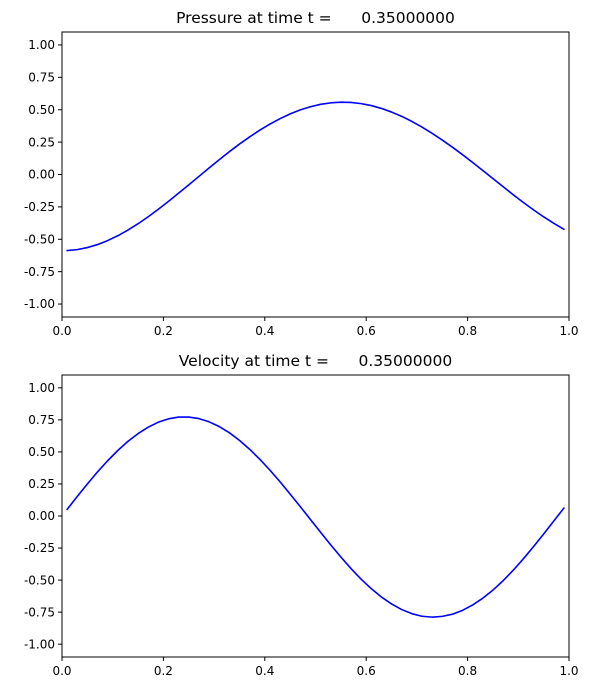  I want to click on chart-title: Pressure at time t = 0.35000000, so click(315, 18).